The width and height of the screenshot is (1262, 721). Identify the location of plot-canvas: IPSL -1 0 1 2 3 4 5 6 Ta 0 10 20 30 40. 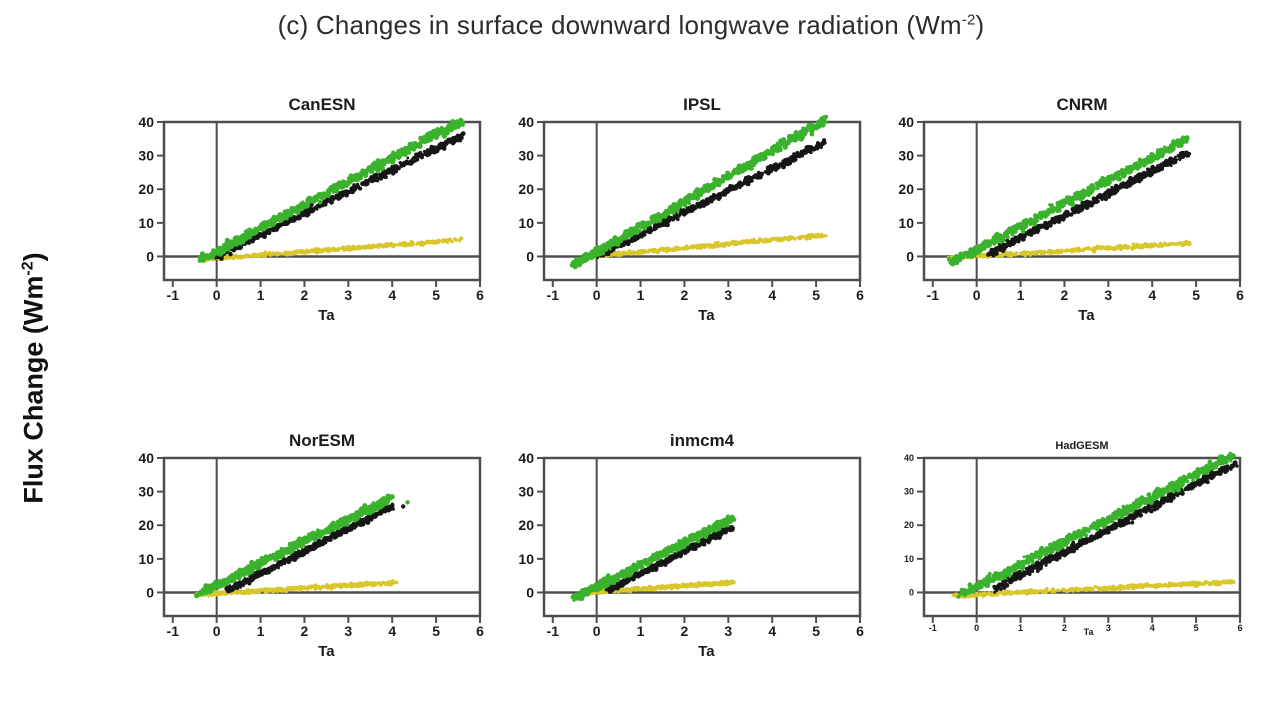
(691, 209).